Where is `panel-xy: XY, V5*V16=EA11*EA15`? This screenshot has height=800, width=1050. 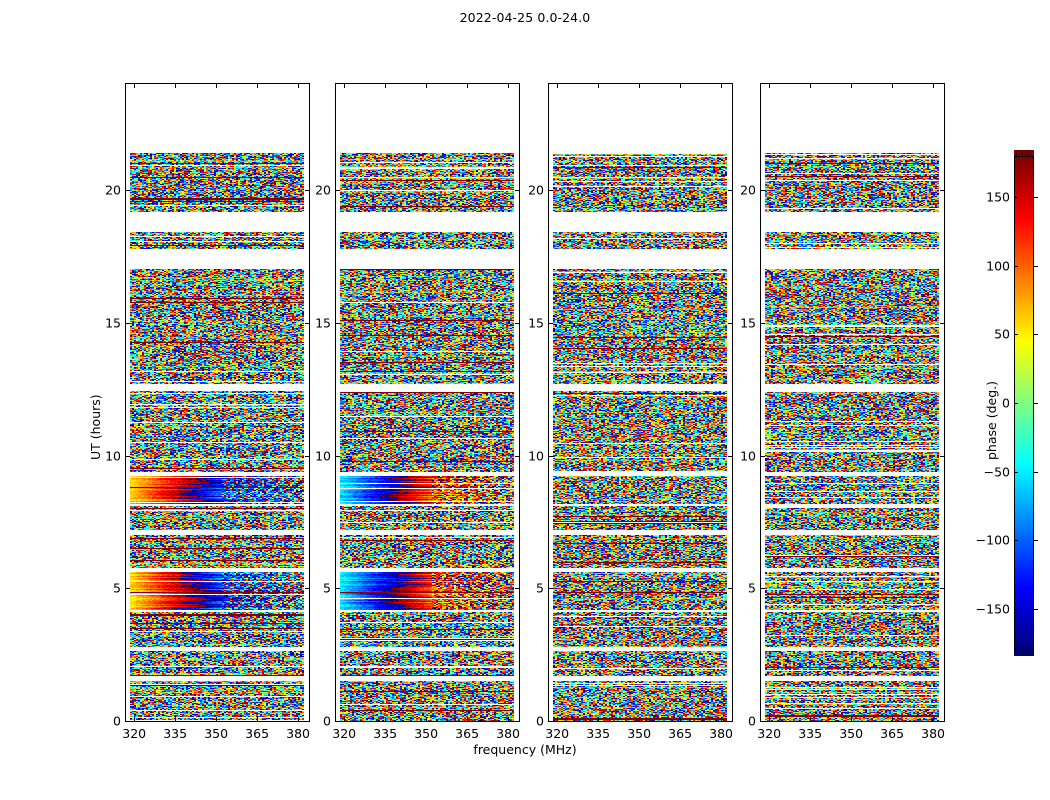 panel-xy: XY, V5*V16=EA11*EA15 is located at coordinates (640, 402).